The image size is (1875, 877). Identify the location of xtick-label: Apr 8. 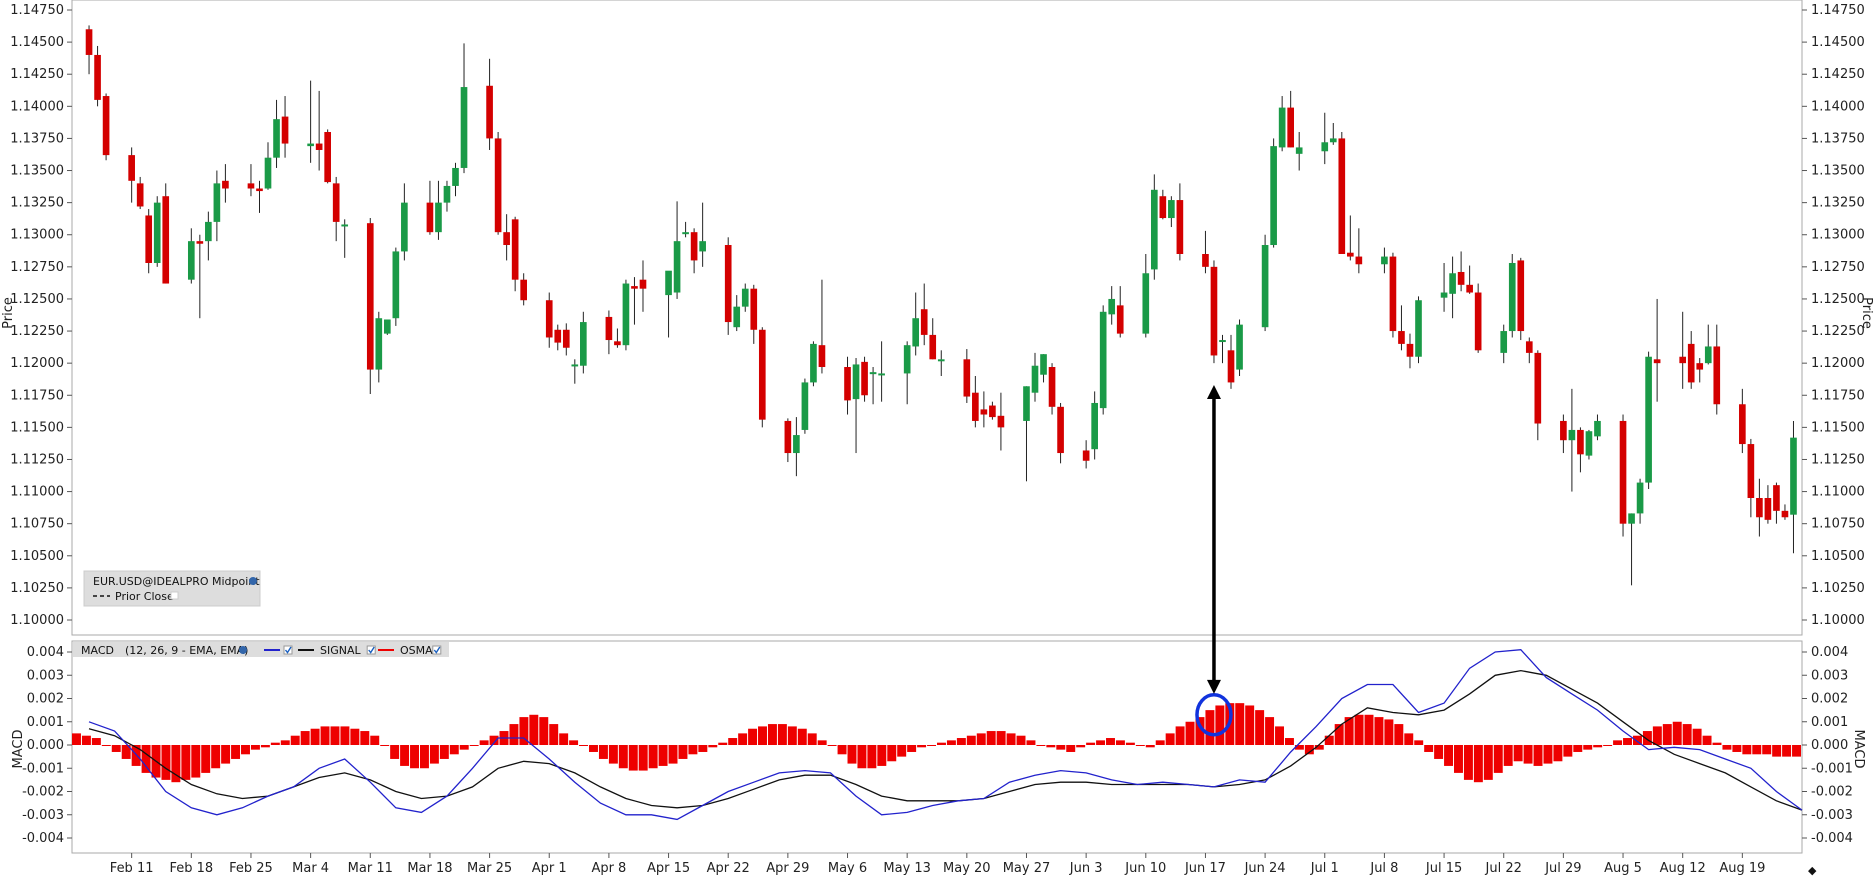
(608, 868).